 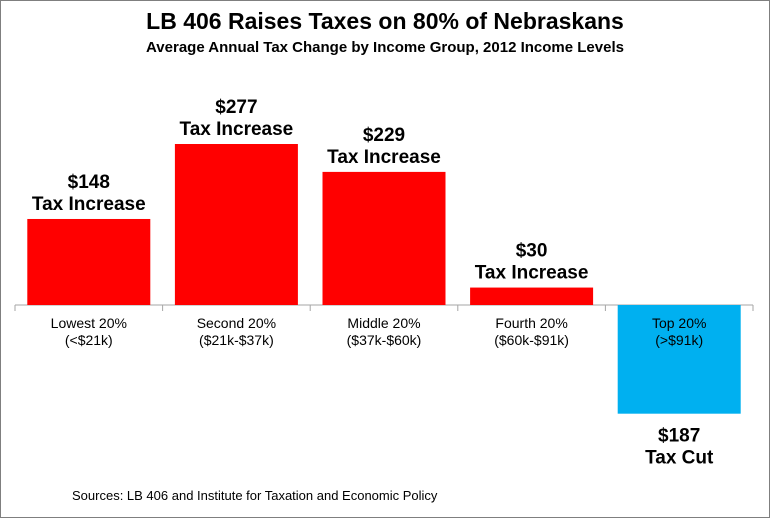 I want to click on x-tick-sublabel: (<$21k), so click(x=89, y=340).